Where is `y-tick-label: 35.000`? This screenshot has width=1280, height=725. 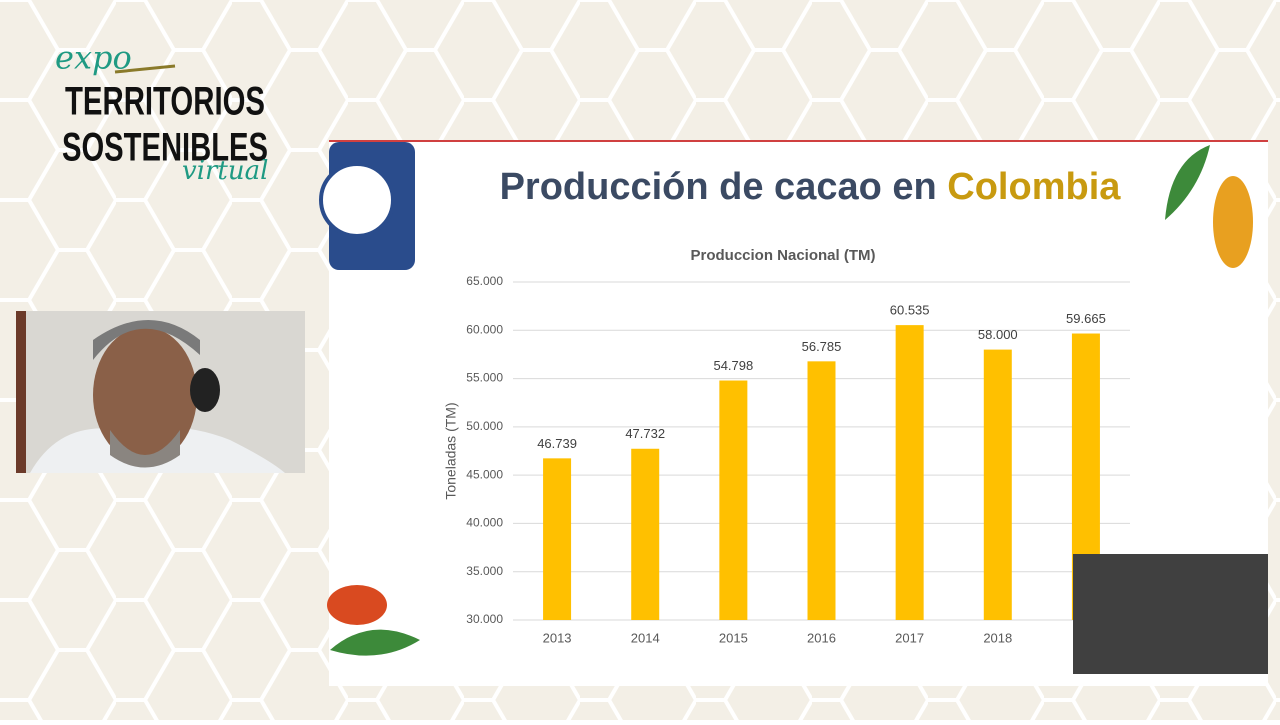
y-tick-label: 35.000 is located at coordinates (484, 571).